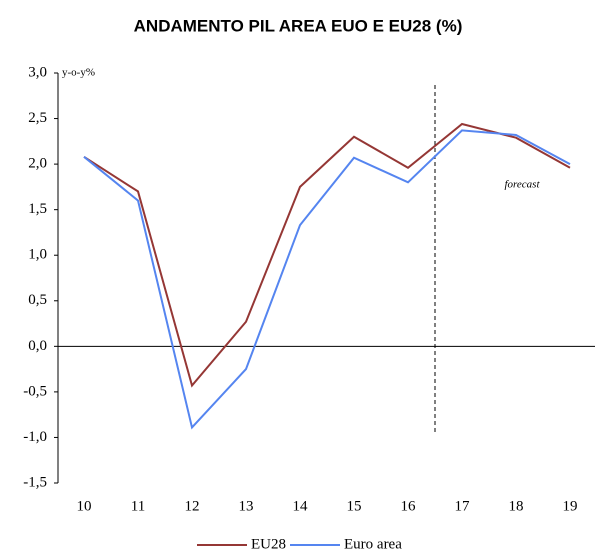 This screenshot has width=595, height=553. Describe the element at coordinates (37, 72) in the screenshot. I see `y-tick-label: 3,0` at that location.